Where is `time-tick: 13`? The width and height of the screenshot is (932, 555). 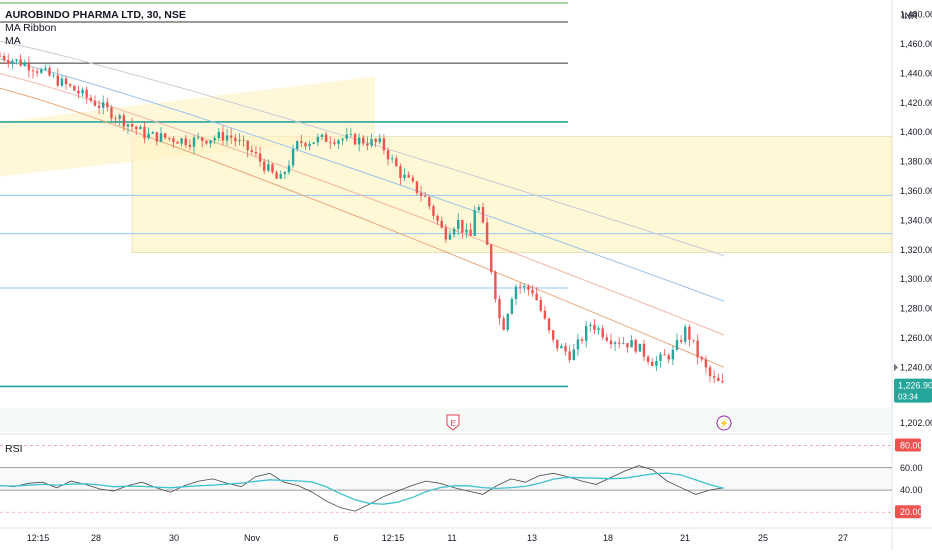 time-tick: 13 is located at coordinates (532, 538).